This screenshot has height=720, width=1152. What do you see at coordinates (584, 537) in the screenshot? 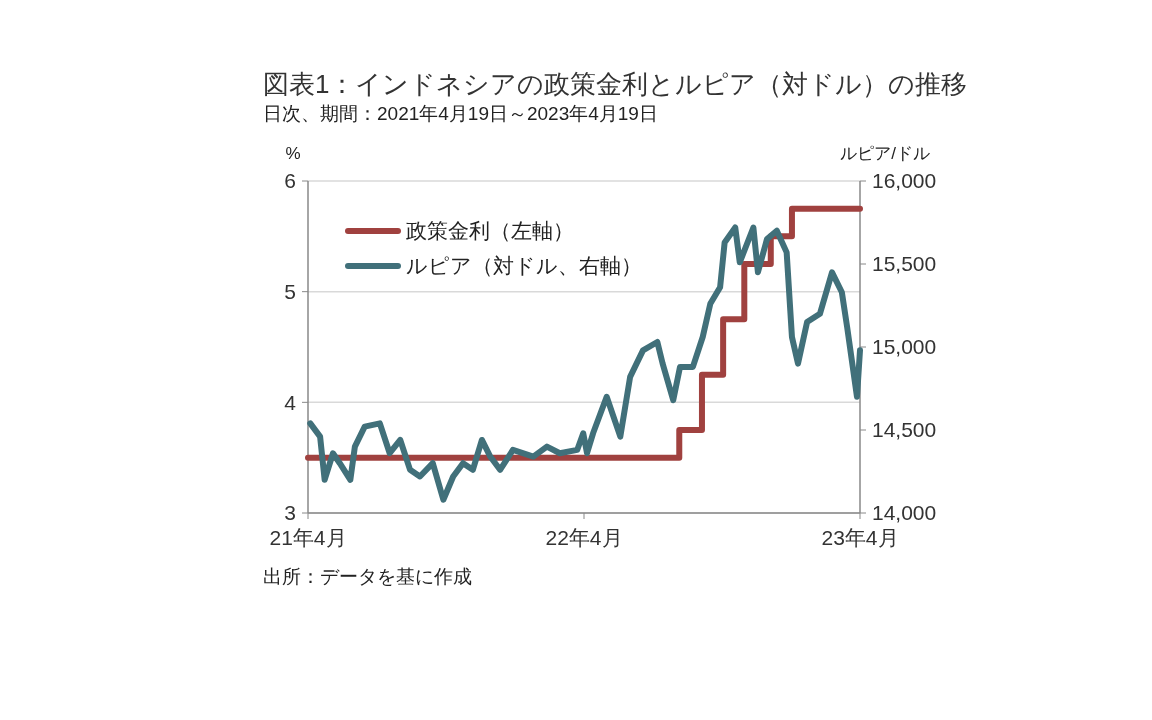
I see `x-tick-label: 22年4月` at bounding box center [584, 537].